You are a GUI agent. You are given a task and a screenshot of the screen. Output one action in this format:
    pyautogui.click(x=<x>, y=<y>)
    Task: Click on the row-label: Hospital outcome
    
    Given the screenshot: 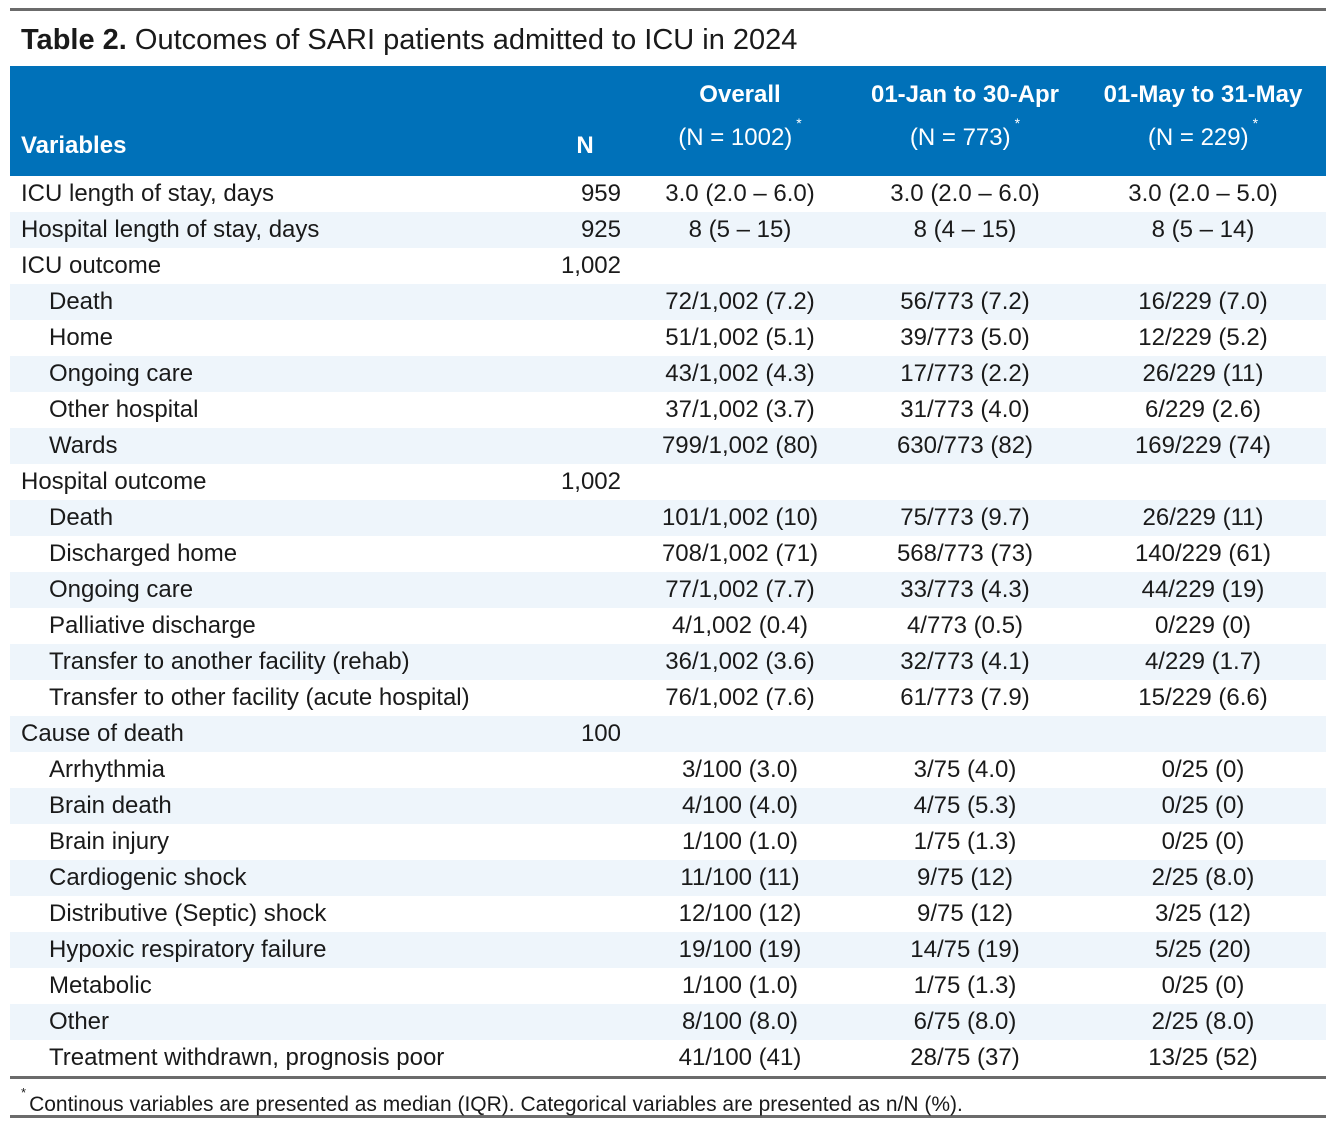 What is the action you would take?
    pyautogui.click(x=114, y=481)
    